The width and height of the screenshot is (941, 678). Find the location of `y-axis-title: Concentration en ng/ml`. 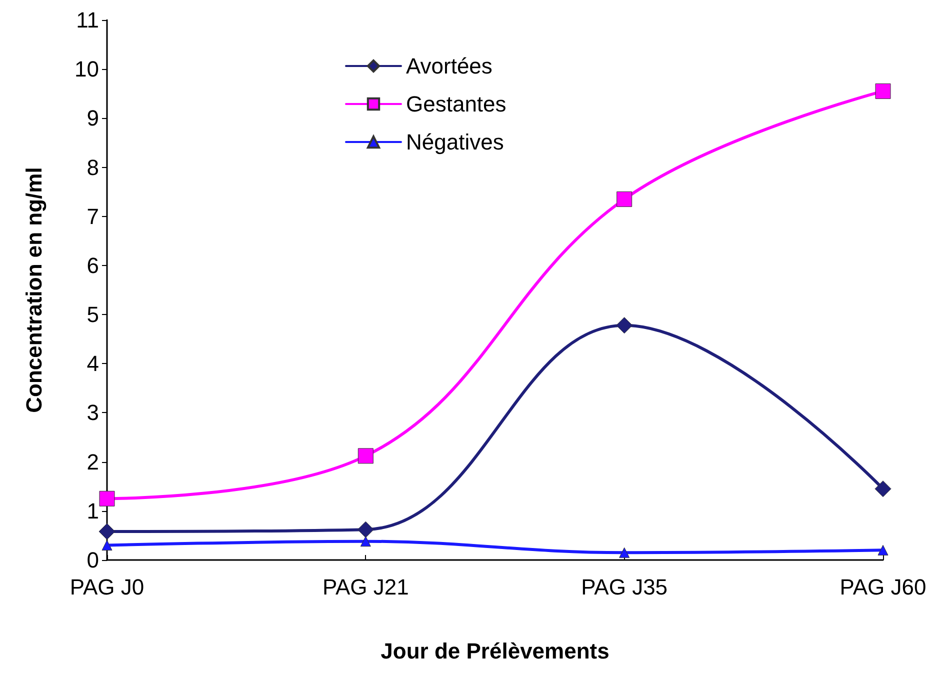

y-axis-title: Concentration en ng/ml is located at coordinates (34, 290).